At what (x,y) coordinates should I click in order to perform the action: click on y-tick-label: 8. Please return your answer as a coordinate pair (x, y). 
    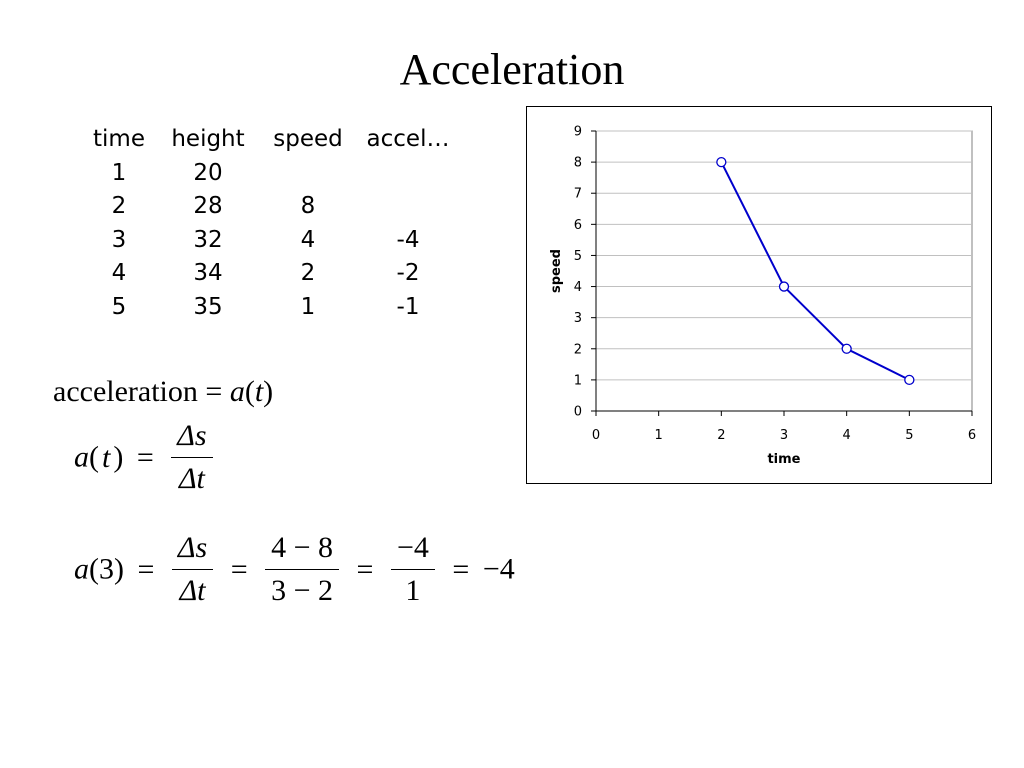
    Looking at the image, I should click on (578, 163).